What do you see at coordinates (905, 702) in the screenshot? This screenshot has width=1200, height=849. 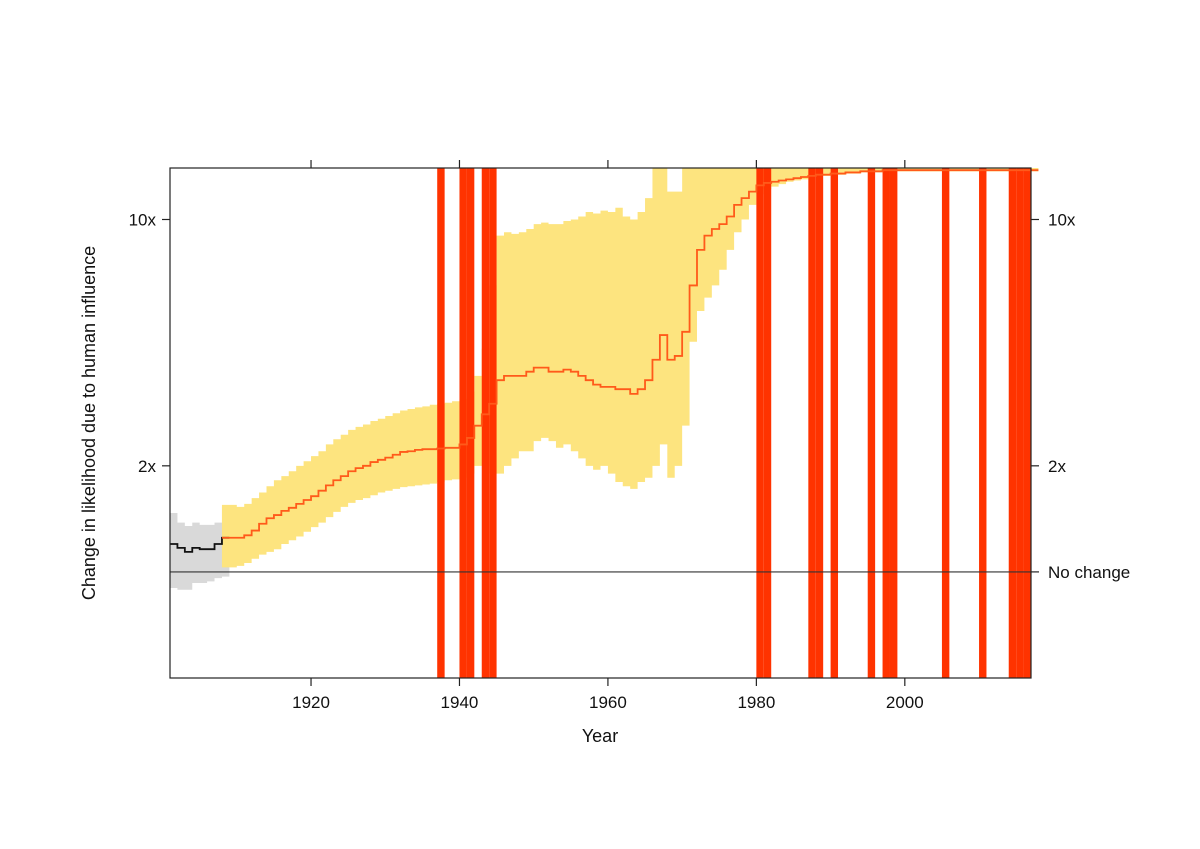 I see `x-tick-label-2000: 2000` at bounding box center [905, 702].